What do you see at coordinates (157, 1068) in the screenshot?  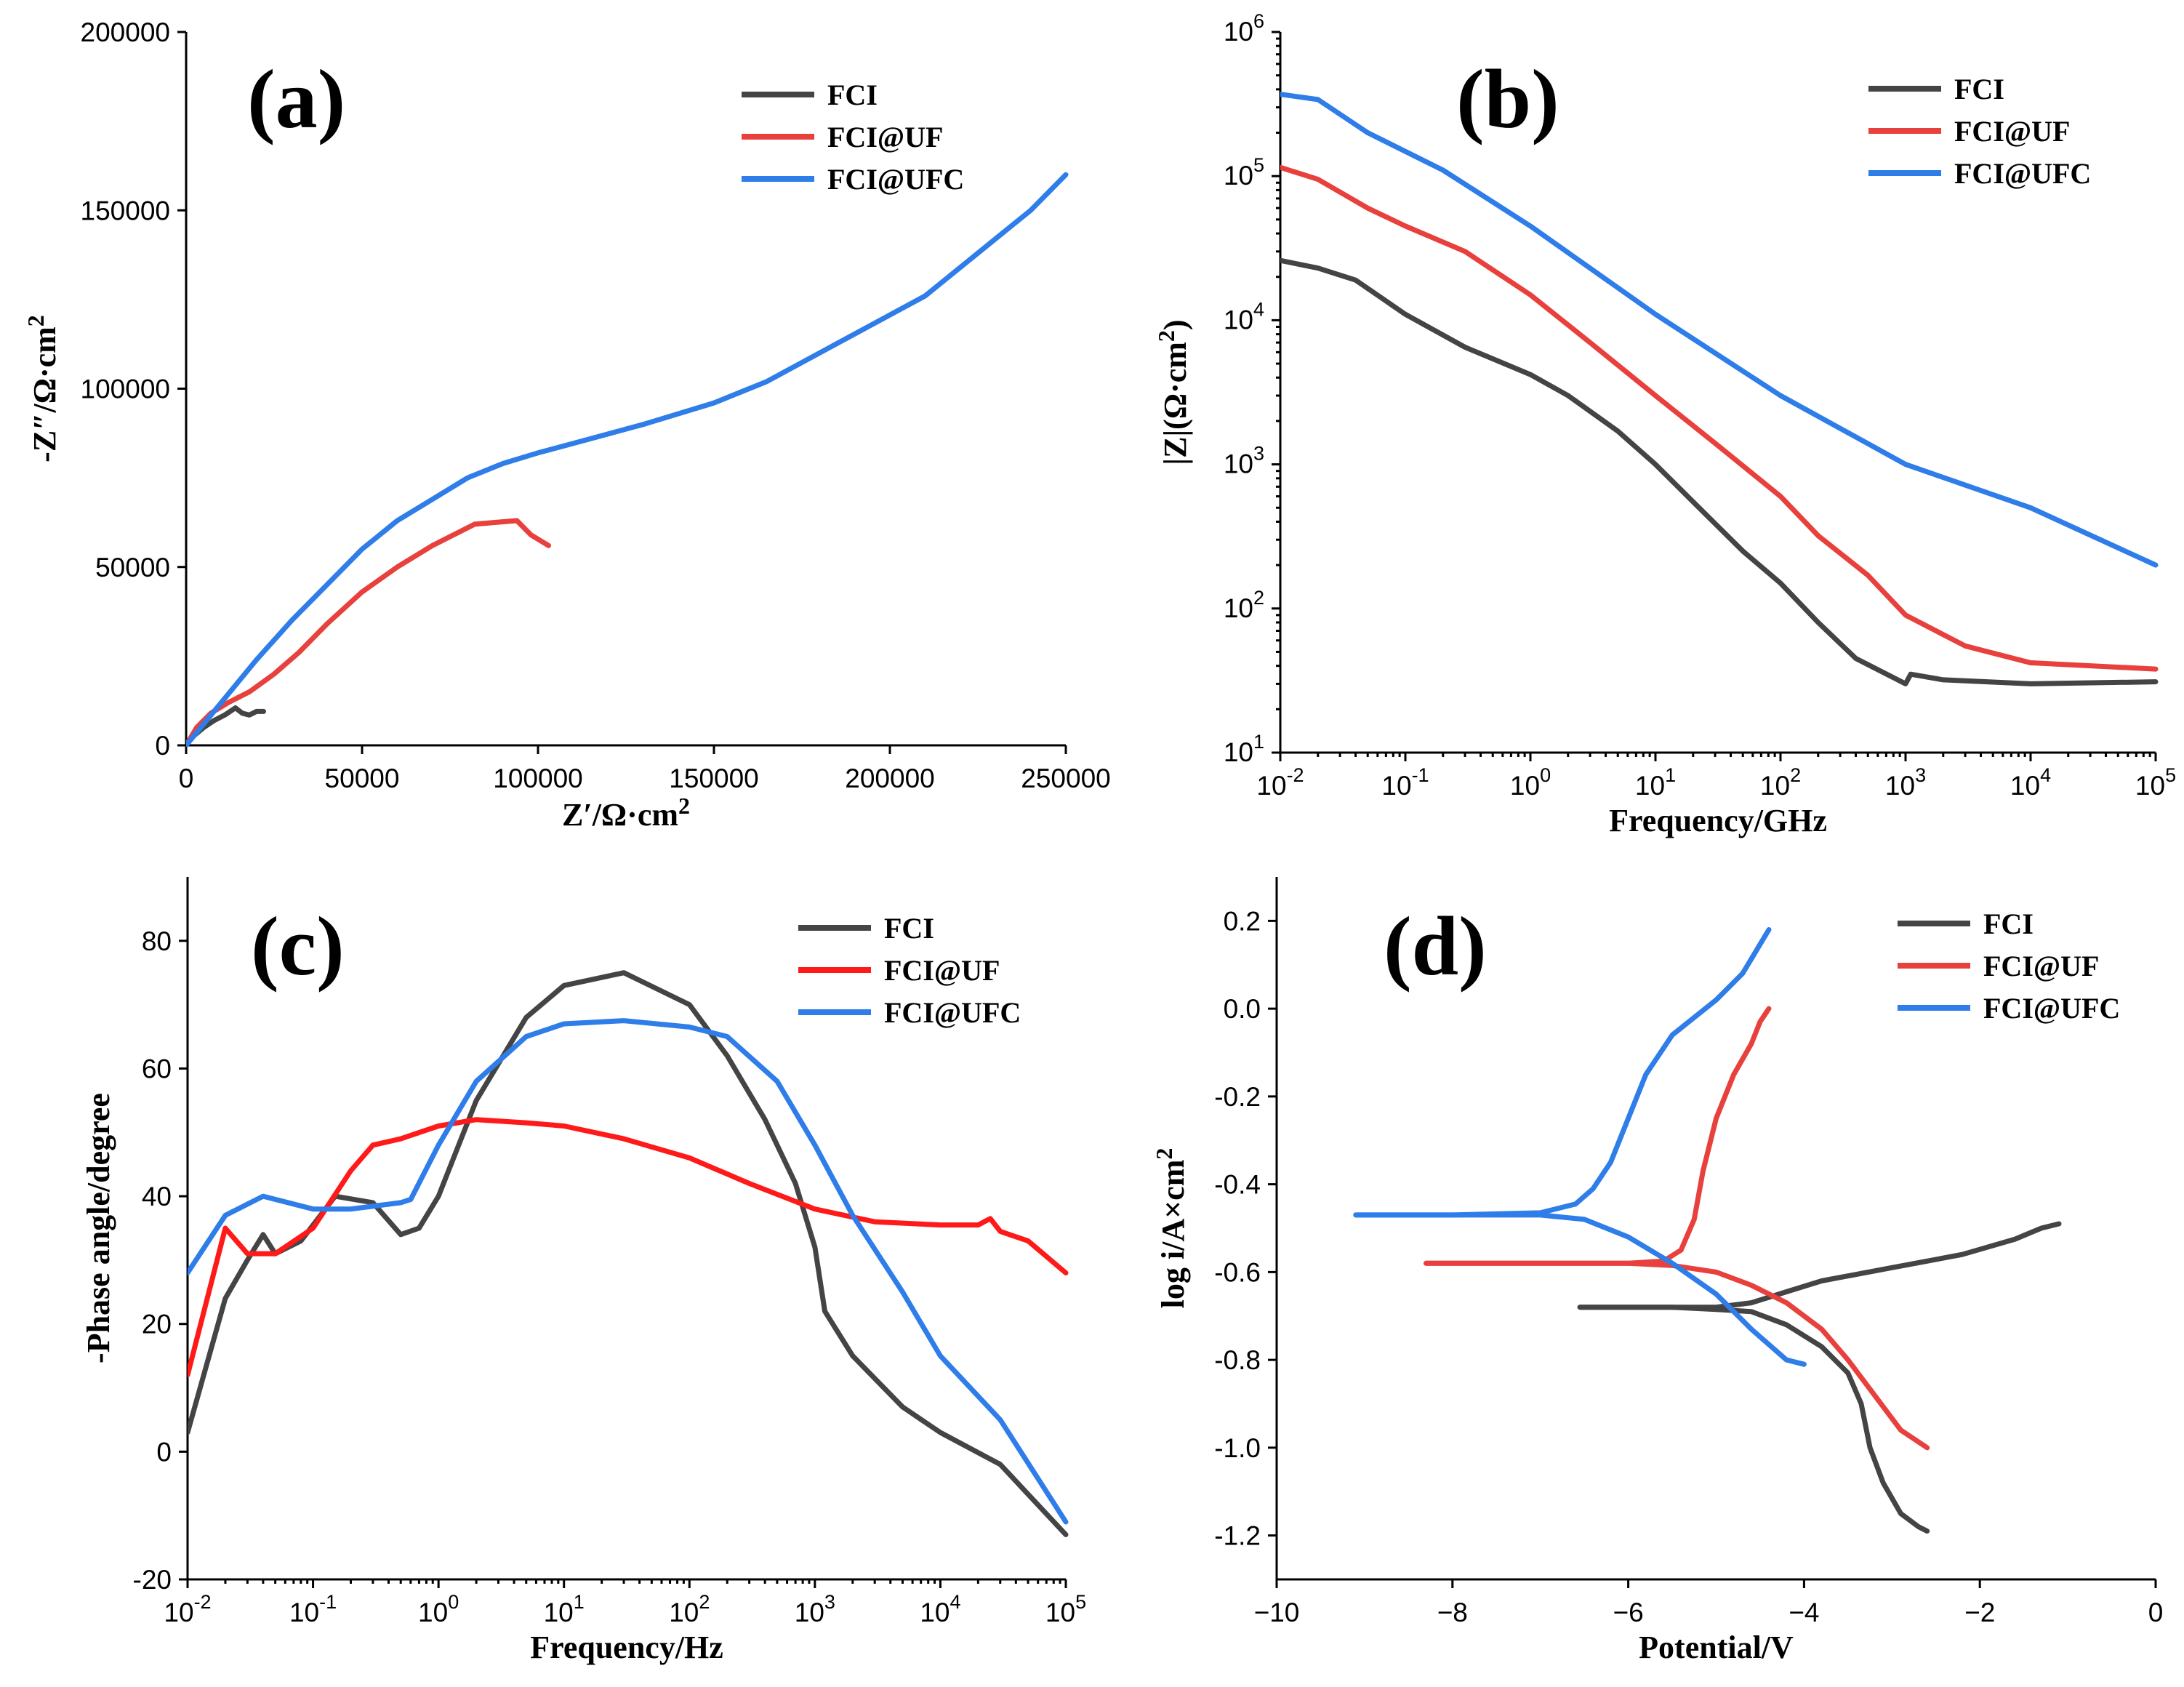 I see `y-tick-label: 60` at bounding box center [157, 1068].